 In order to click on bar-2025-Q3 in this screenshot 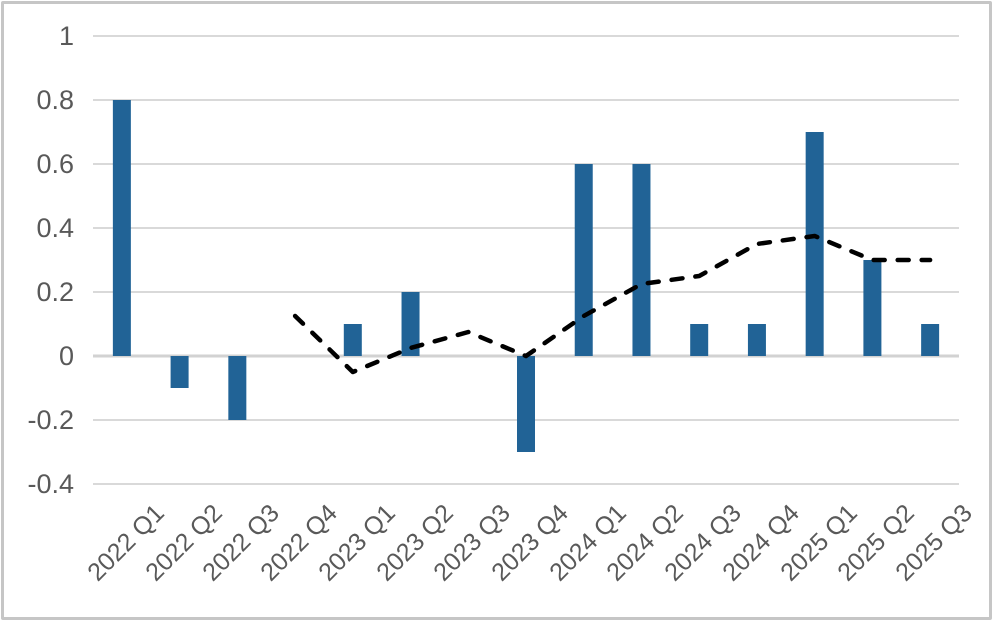, I will do `click(930, 340)`.